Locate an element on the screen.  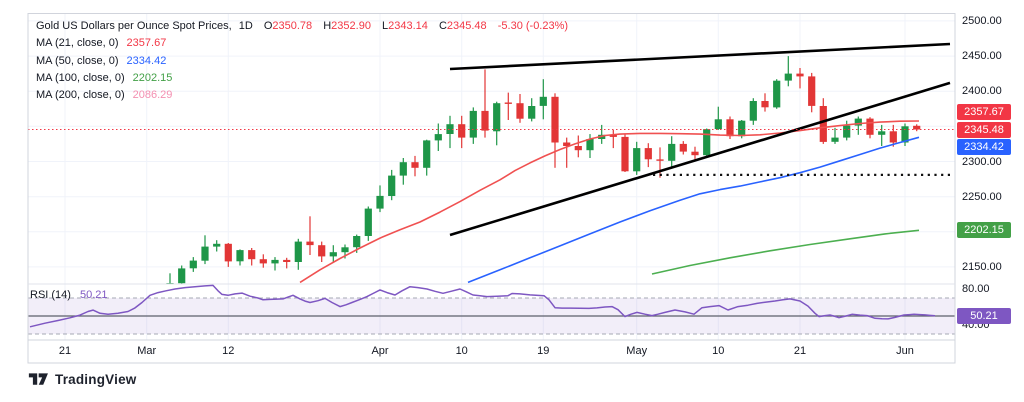
tradingview-attribution: TradingView is located at coordinates (82, 379).